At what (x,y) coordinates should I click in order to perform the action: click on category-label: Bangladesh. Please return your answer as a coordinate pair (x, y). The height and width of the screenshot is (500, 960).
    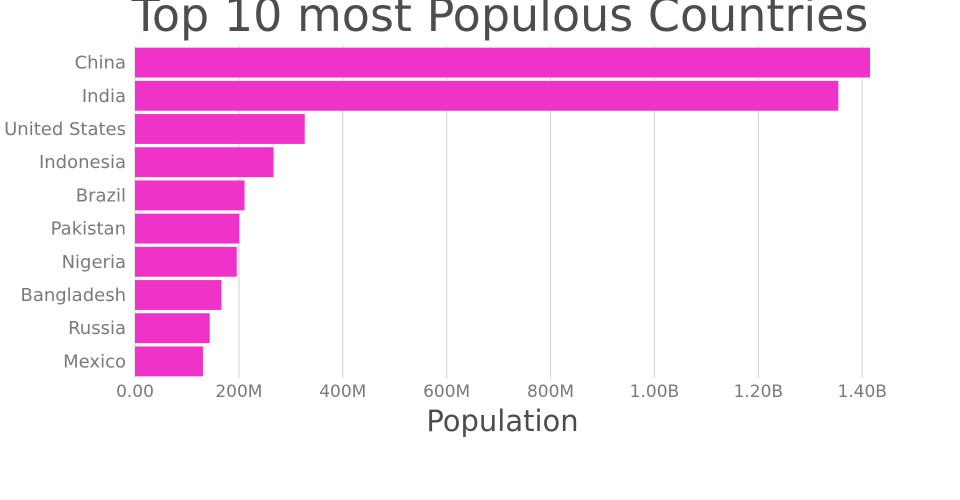
    Looking at the image, I should click on (73, 295).